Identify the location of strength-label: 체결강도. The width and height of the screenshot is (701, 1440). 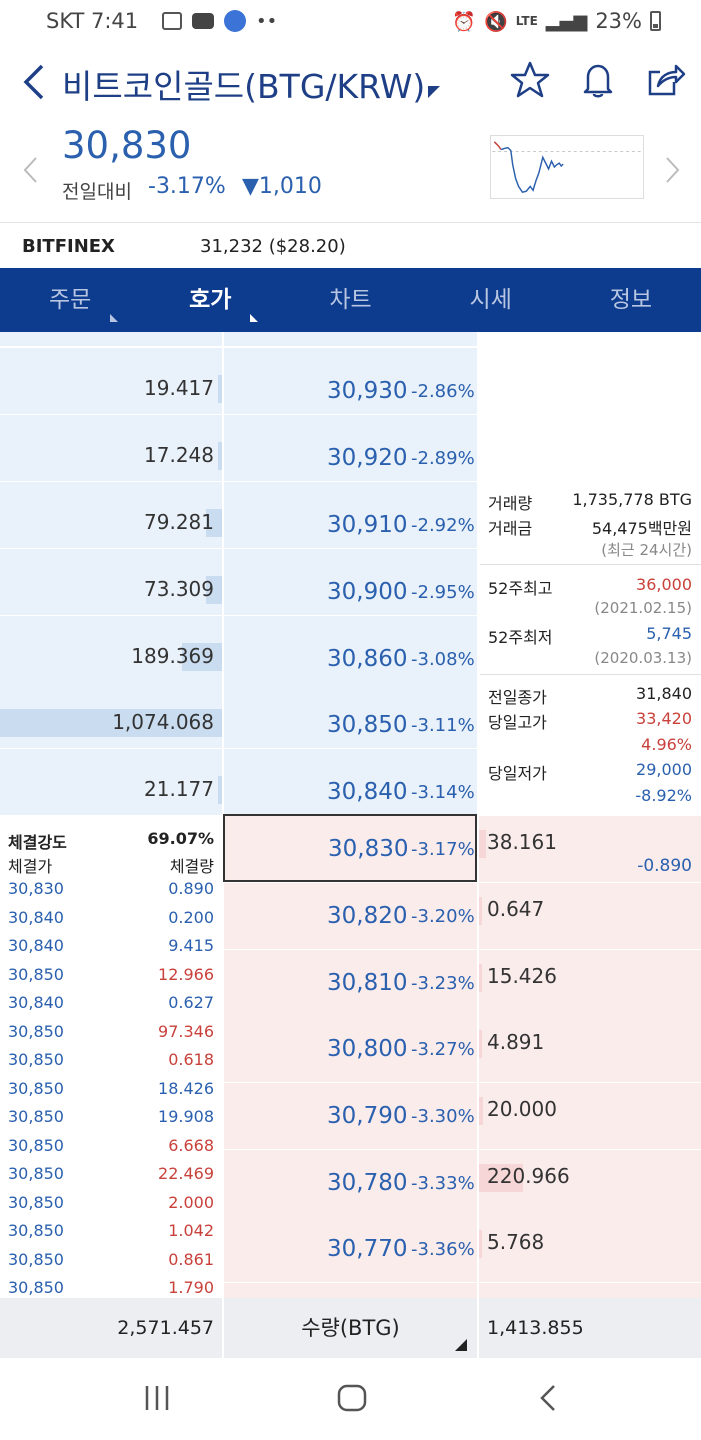
(37, 842).